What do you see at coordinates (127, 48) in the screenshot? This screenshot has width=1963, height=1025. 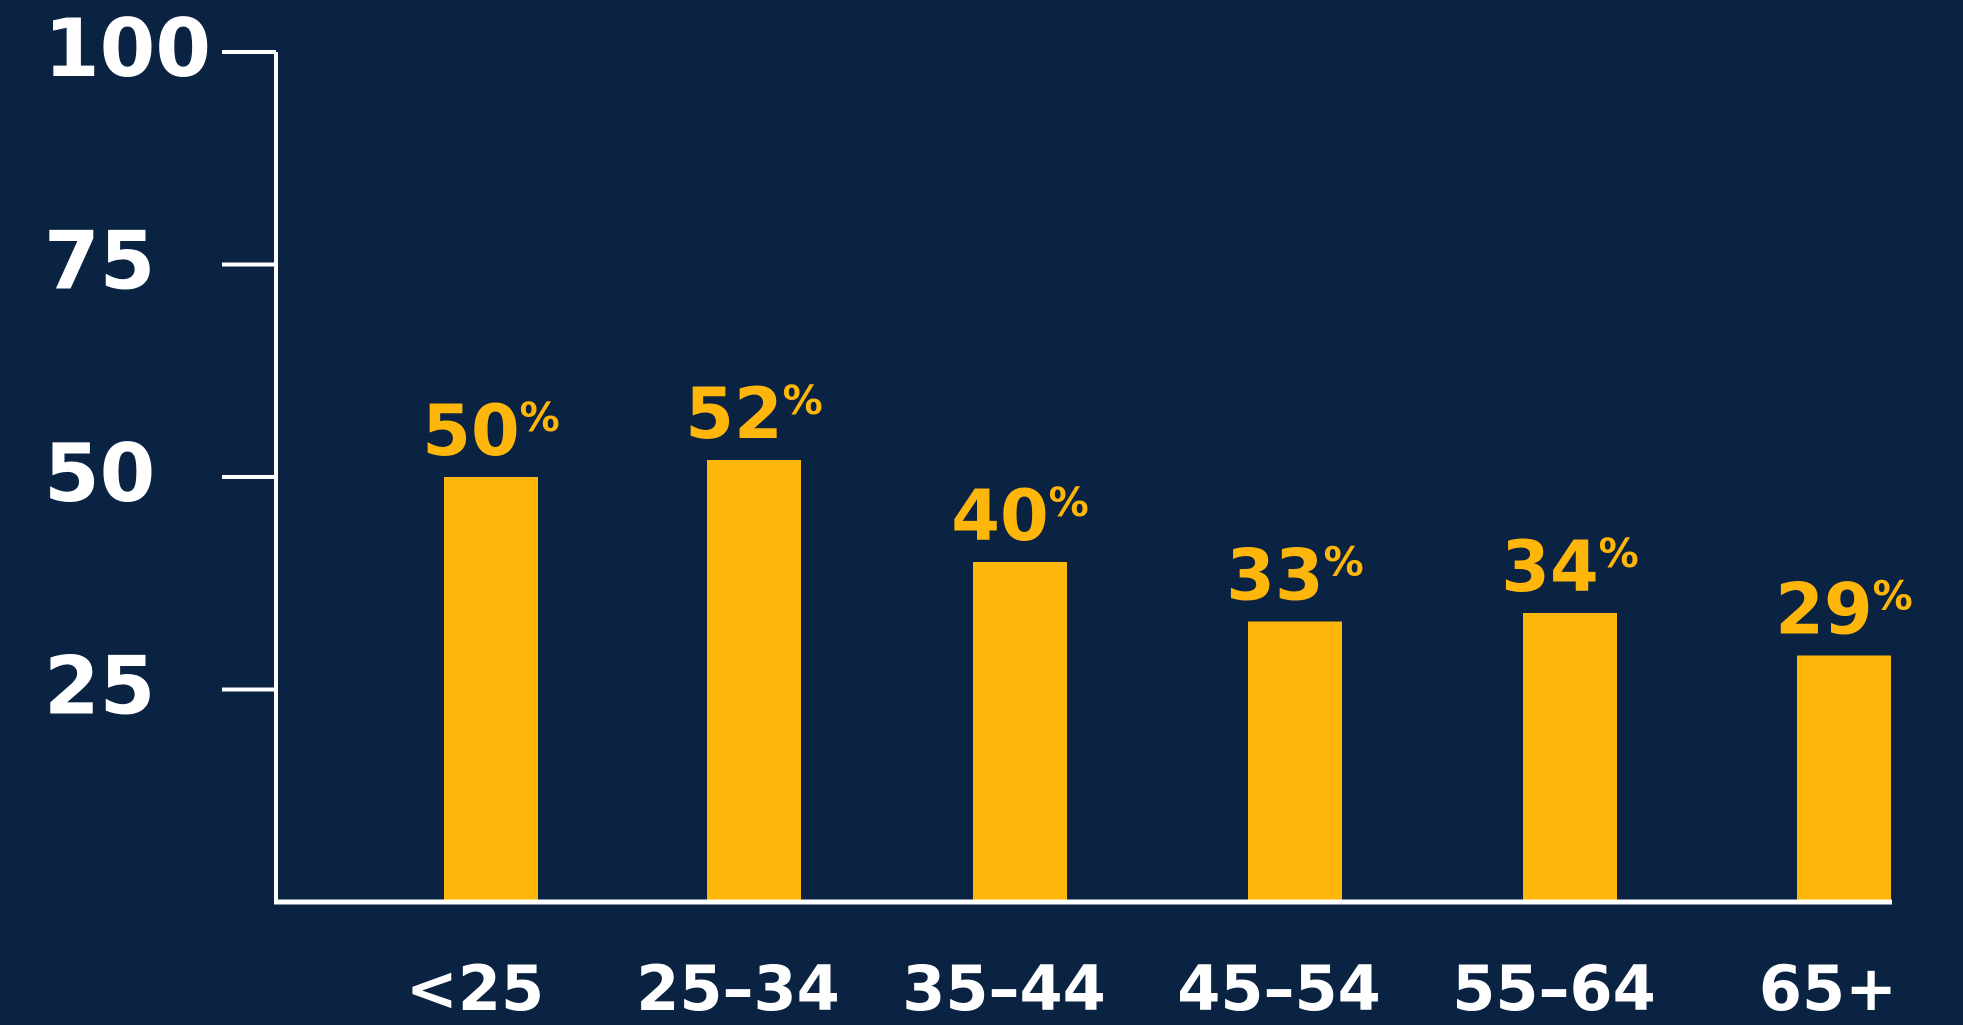 I see `y-tick-label: 100` at bounding box center [127, 48].